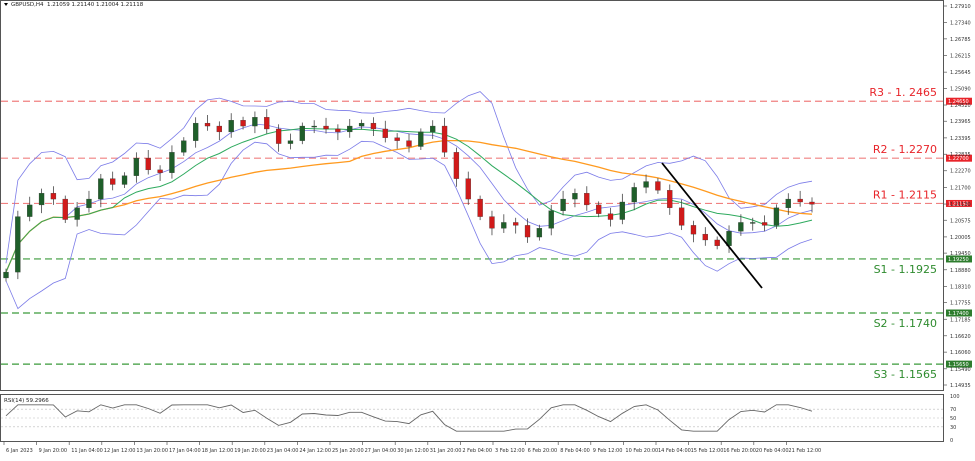 This screenshot has height=461, width=975. I want to click on level-label-s1: S1 - 1.1925, so click(905, 269).